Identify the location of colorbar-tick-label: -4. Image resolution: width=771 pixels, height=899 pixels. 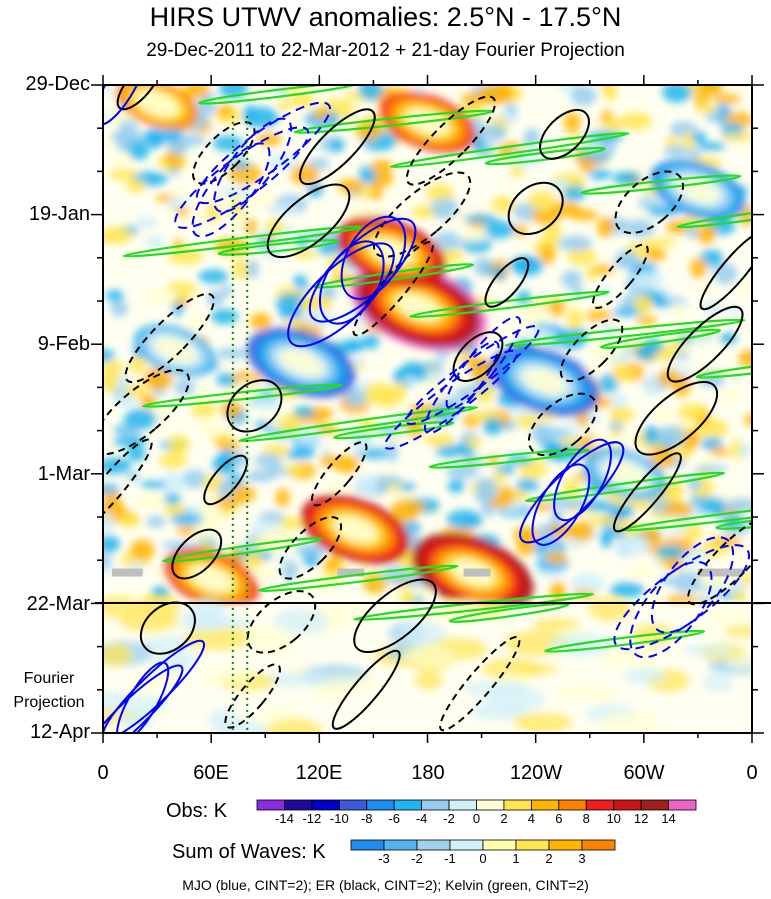
(422, 818).